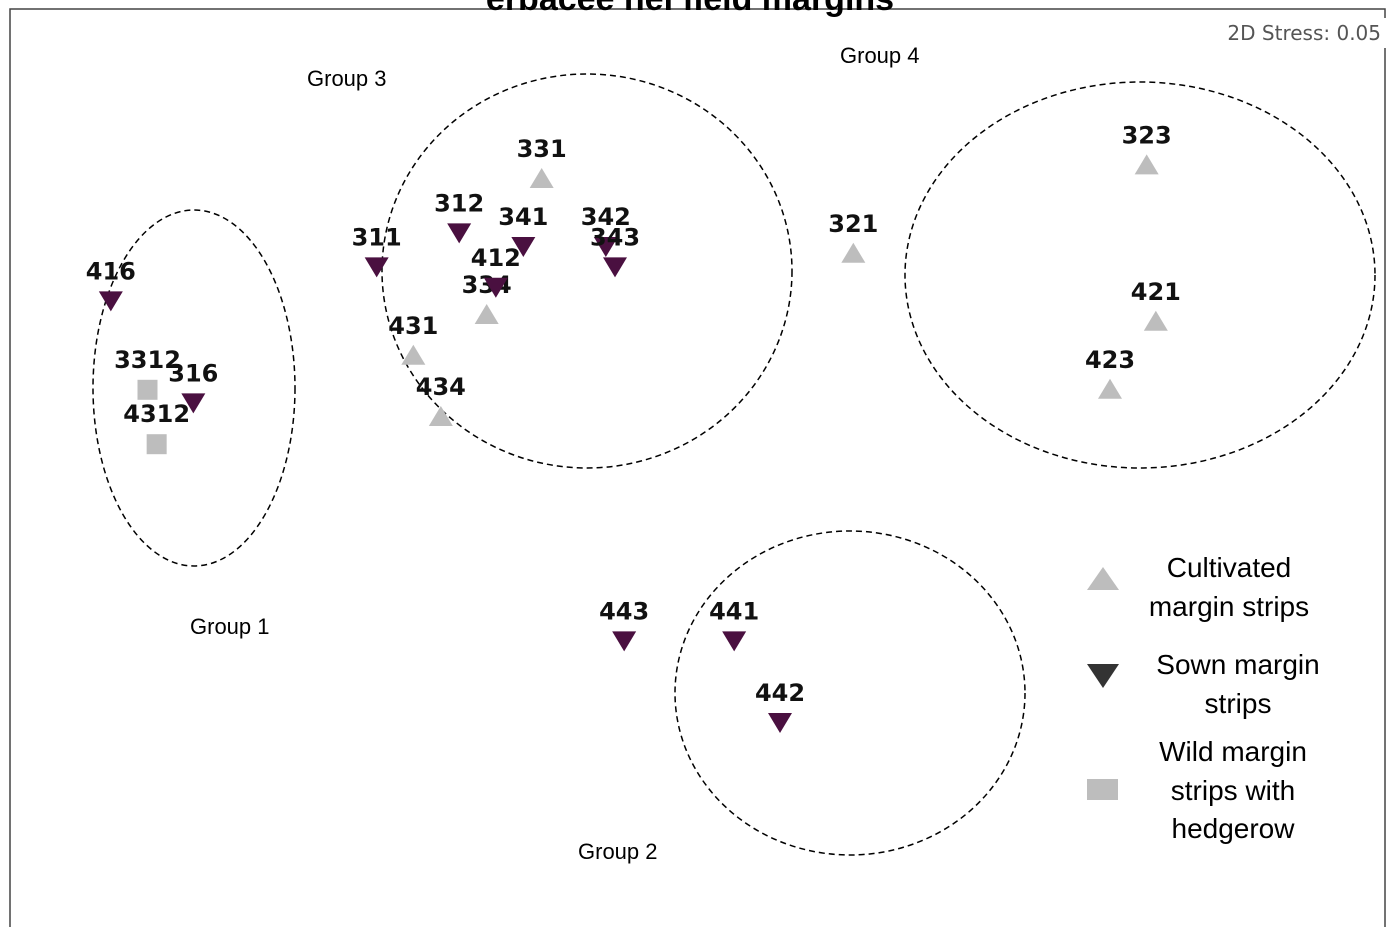  What do you see at coordinates (193, 373) in the screenshot?
I see `point-label-316: 316` at bounding box center [193, 373].